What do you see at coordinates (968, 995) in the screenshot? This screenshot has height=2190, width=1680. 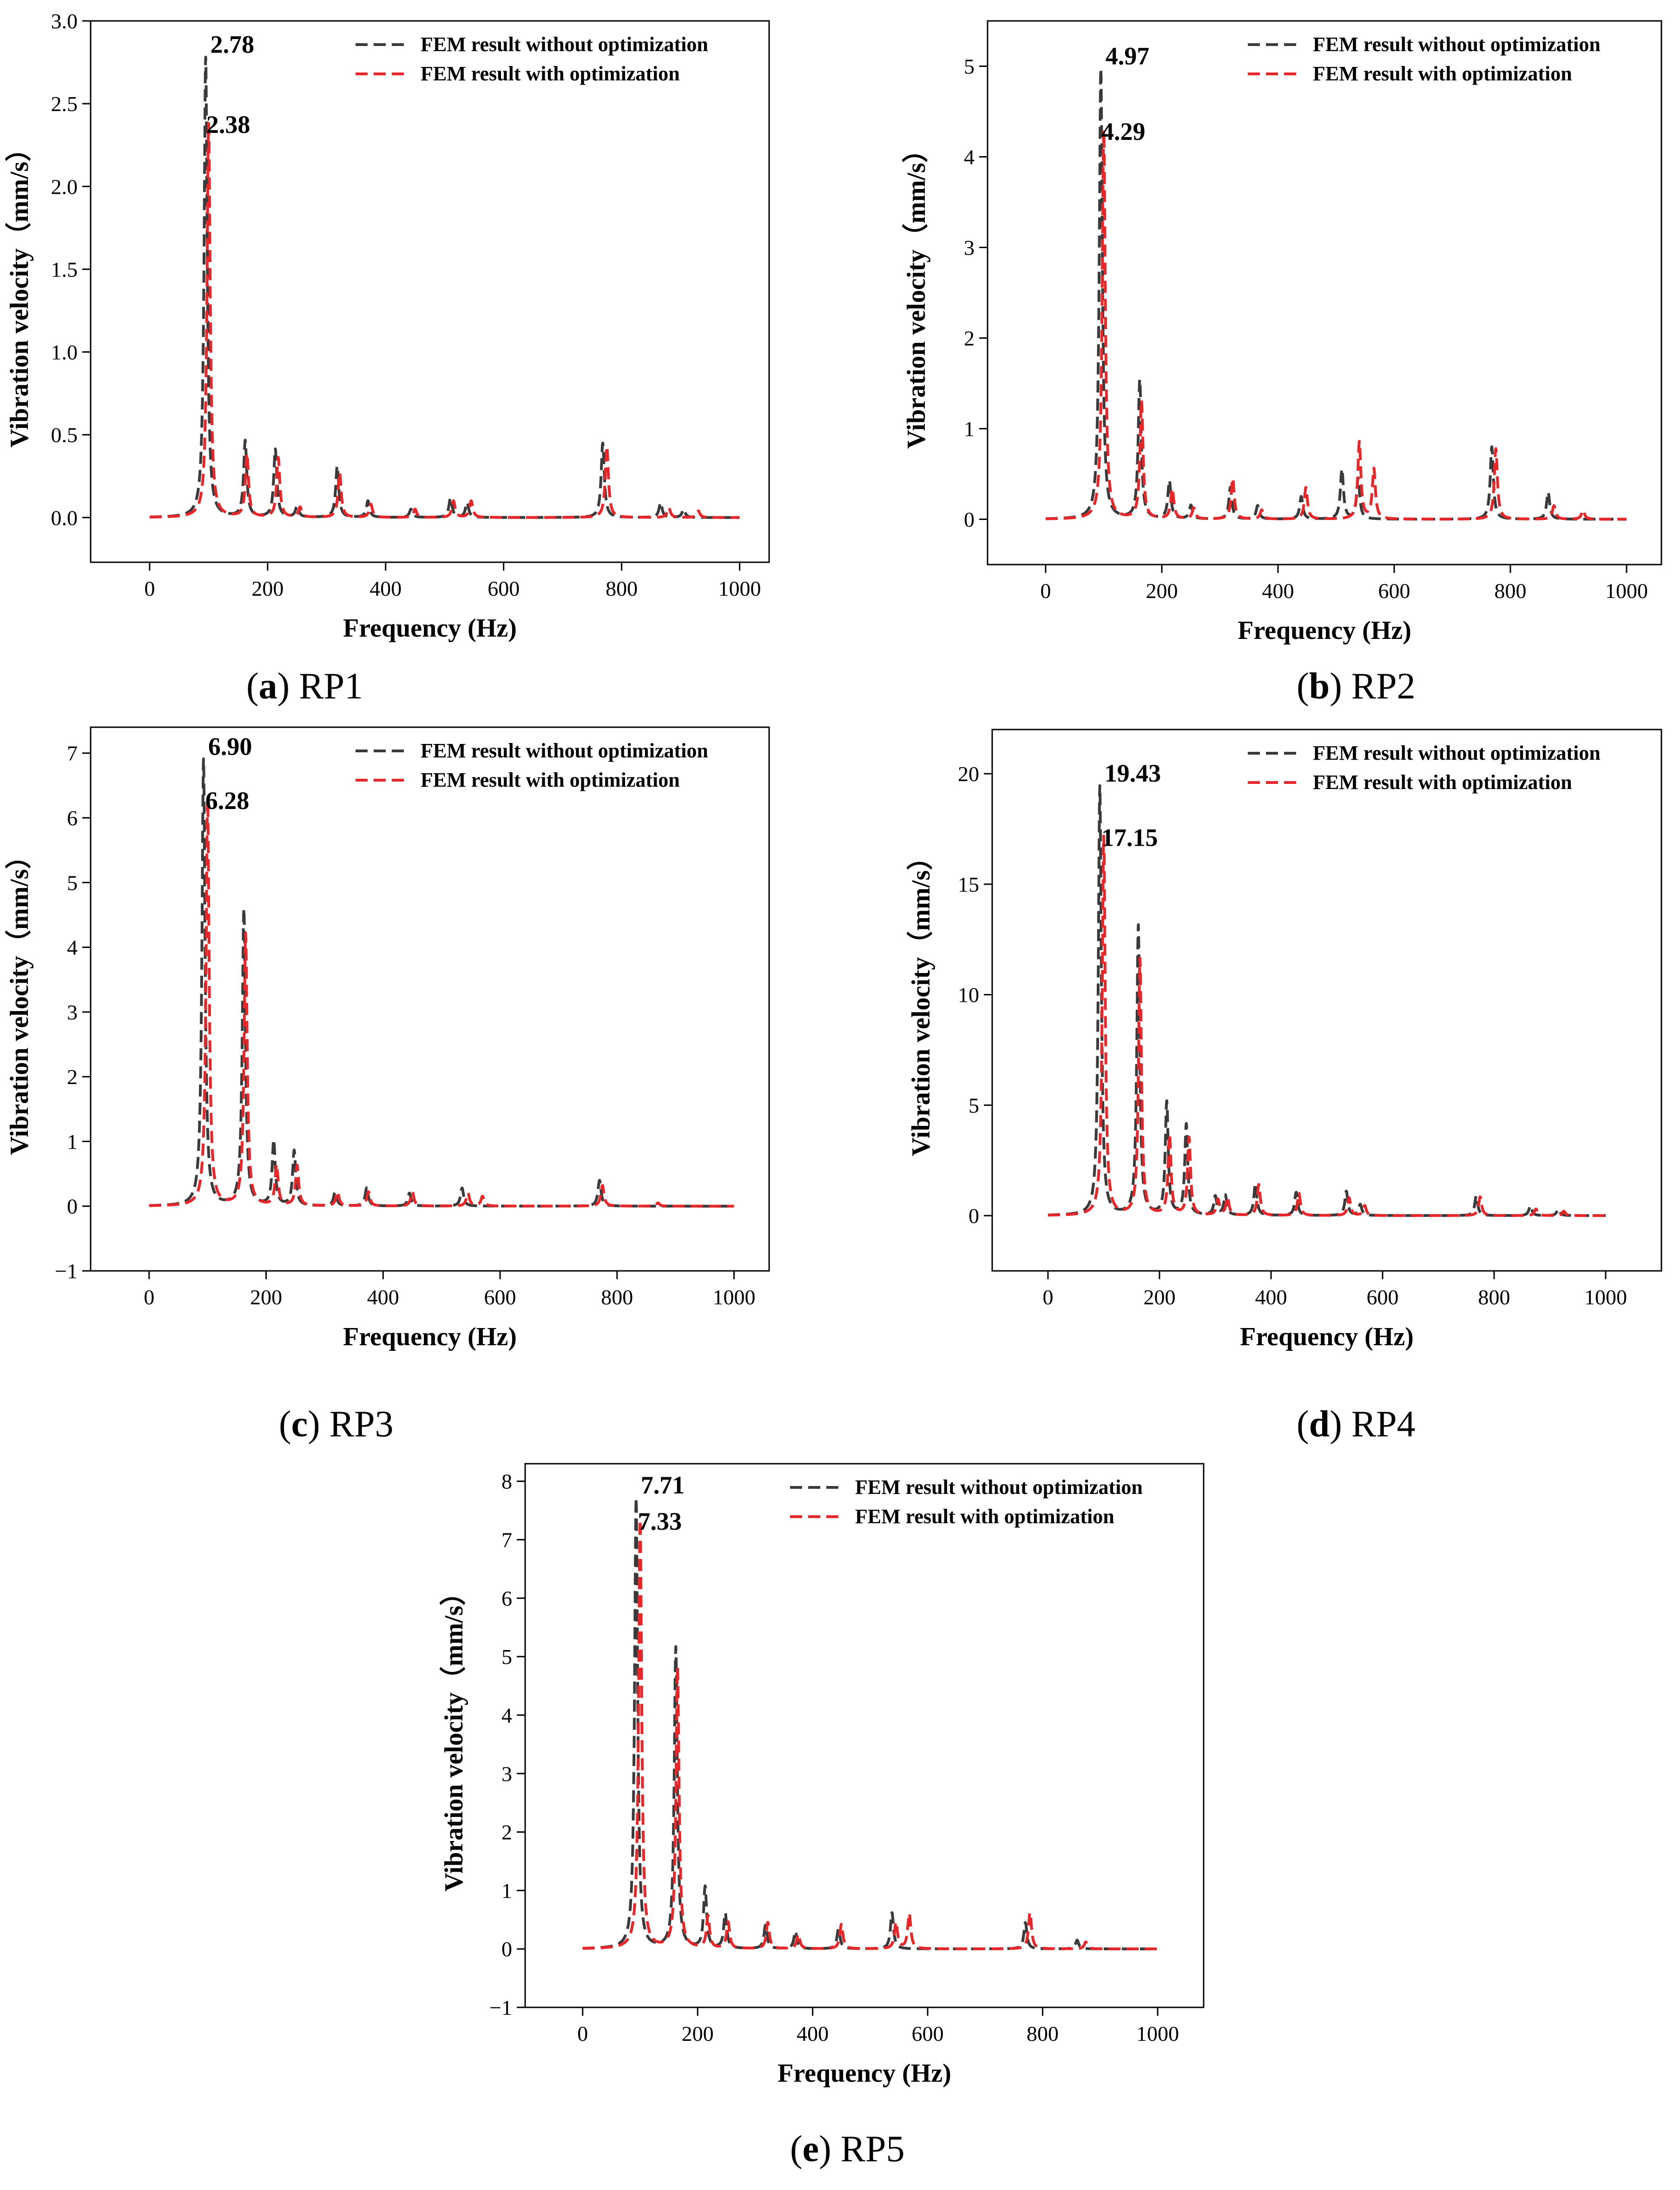 I see `y-tick-label-d-2: 10` at bounding box center [968, 995].